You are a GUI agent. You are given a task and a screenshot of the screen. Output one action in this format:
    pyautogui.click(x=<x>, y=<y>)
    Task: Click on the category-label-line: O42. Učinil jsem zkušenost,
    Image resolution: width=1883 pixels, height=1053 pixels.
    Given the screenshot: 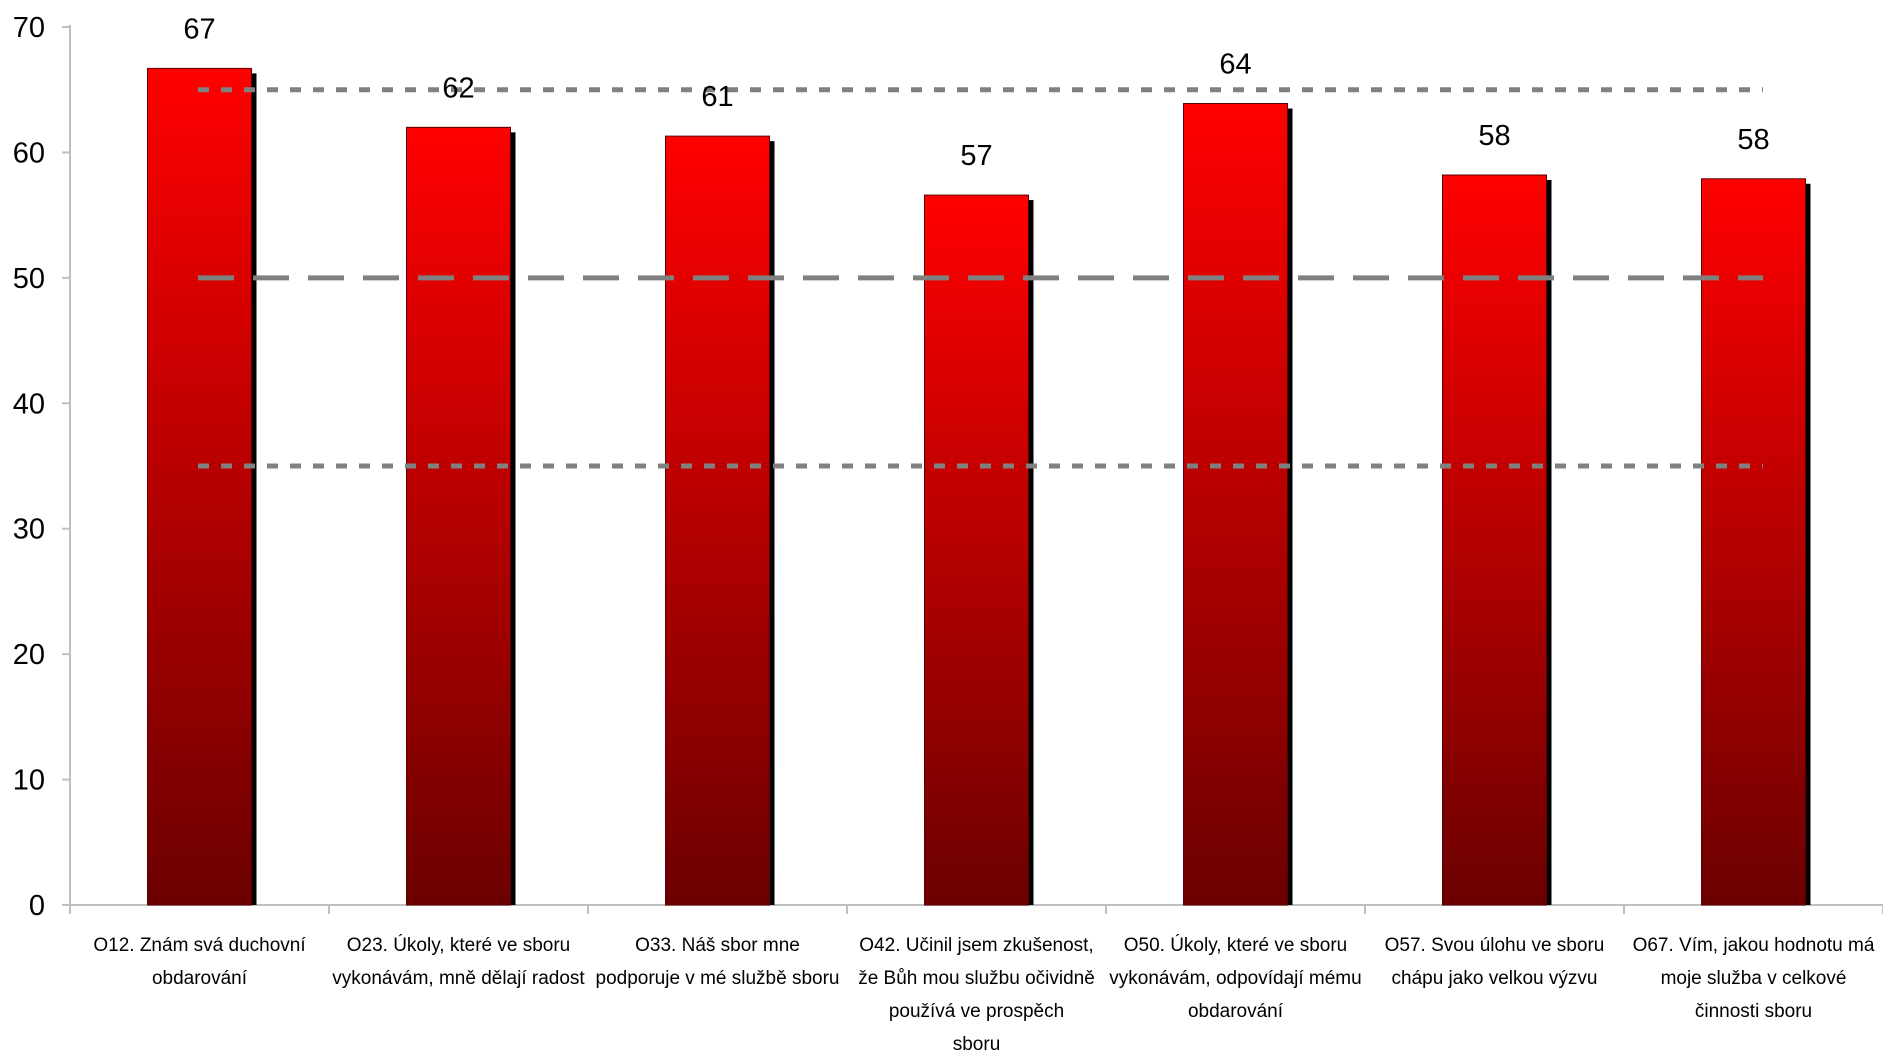 What is the action you would take?
    pyautogui.click(x=976, y=945)
    